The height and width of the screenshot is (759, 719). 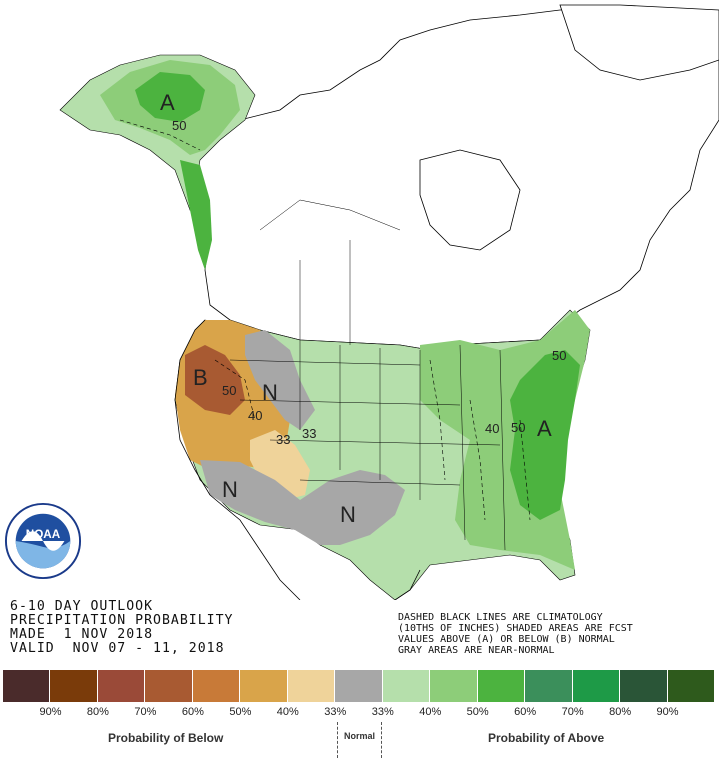 What do you see at coordinates (230, 489) in the screenshot?
I see `near-normal-label-2: N` at bounding box center [230, 489].